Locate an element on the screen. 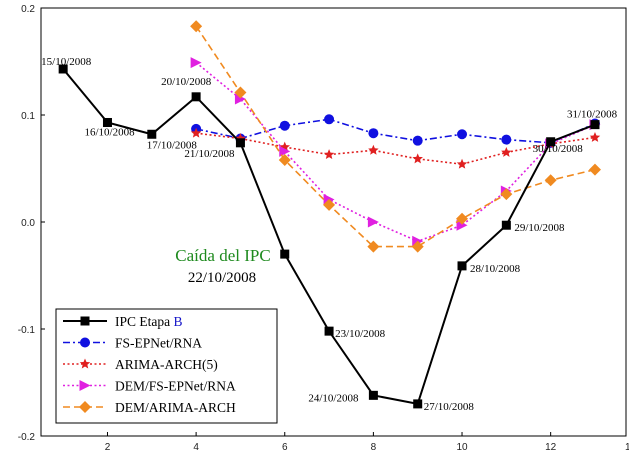 Image resolution: width=629 pixels, height=463 pixels. legend-box is located at coordinates (166, 366).